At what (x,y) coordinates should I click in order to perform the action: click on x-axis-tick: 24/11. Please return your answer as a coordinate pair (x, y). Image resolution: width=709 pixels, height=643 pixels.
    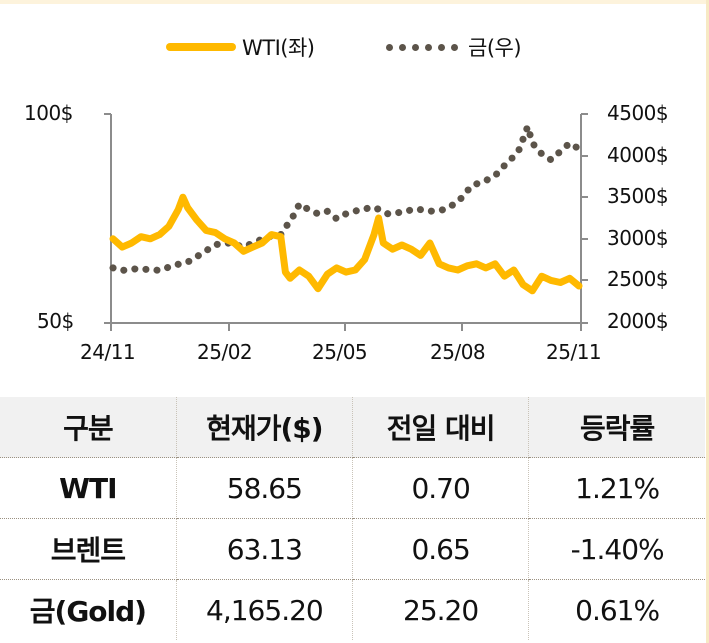
    Looking at the image, I should click on (108, 352).